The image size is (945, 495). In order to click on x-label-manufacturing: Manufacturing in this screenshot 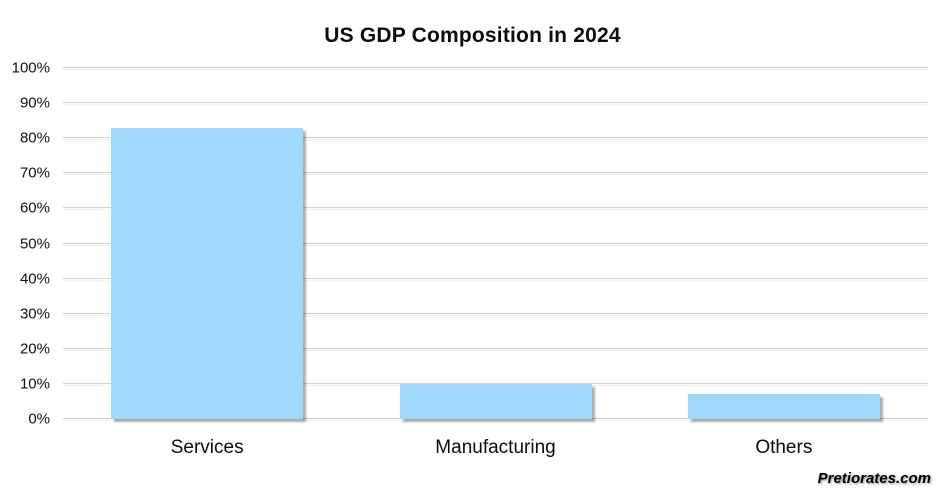, I will do `click(495, 447)`.